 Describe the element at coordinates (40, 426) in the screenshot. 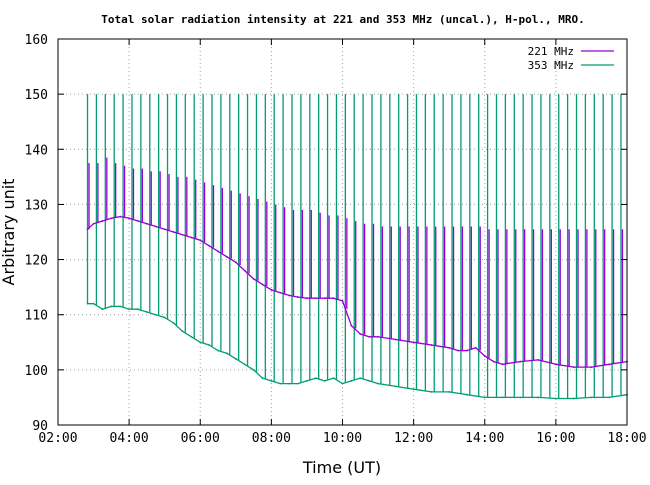

I see `y-tick-label: 90` at that location.